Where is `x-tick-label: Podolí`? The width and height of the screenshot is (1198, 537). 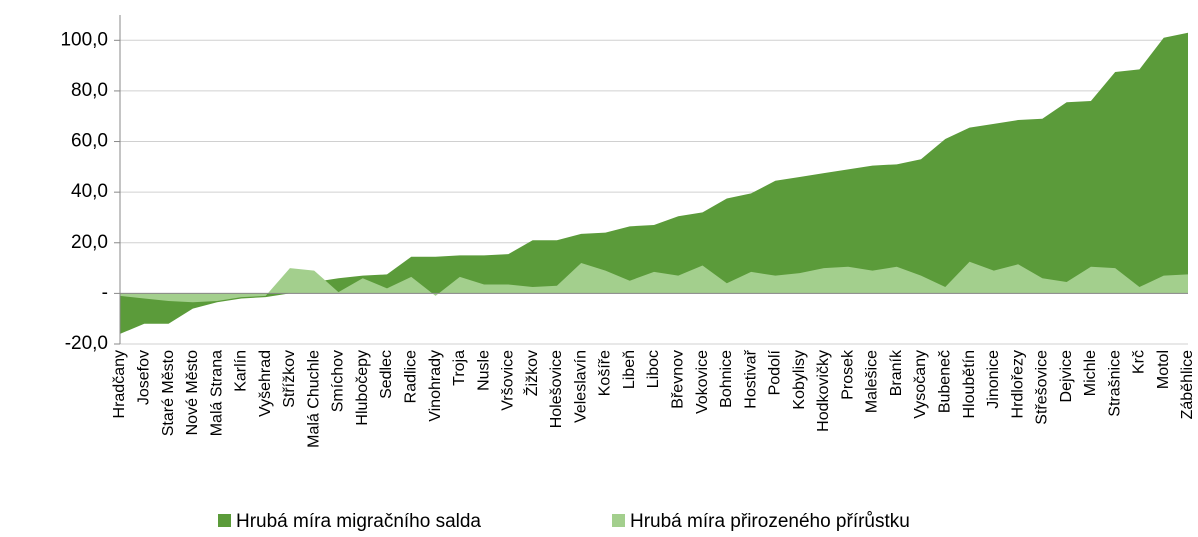
x-tick-label: Podolí is located at coordinates (775, 372).